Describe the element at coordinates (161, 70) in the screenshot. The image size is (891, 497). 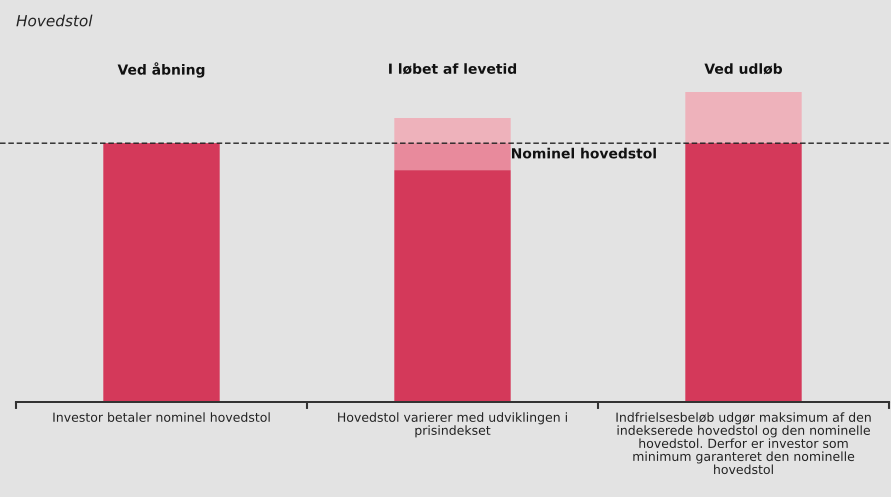
I see `text: Ved åbning` at that location.